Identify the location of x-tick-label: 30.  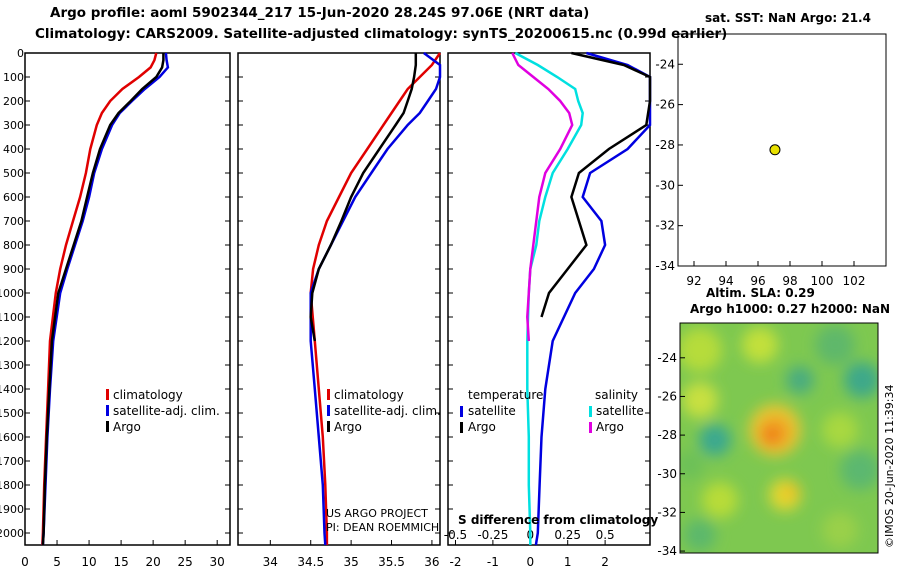
(217, 562).